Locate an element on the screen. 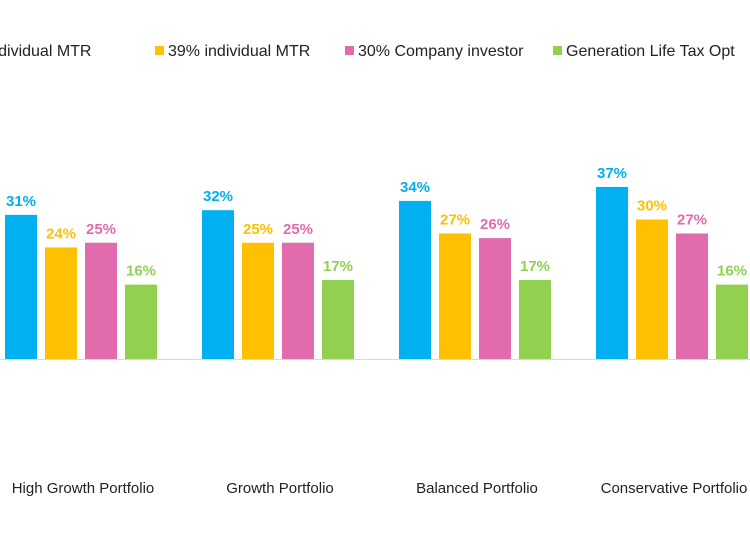 This screenshot has width=750, height=536. category-label: Conservative Portfolio is located at coordinates (674, 488).